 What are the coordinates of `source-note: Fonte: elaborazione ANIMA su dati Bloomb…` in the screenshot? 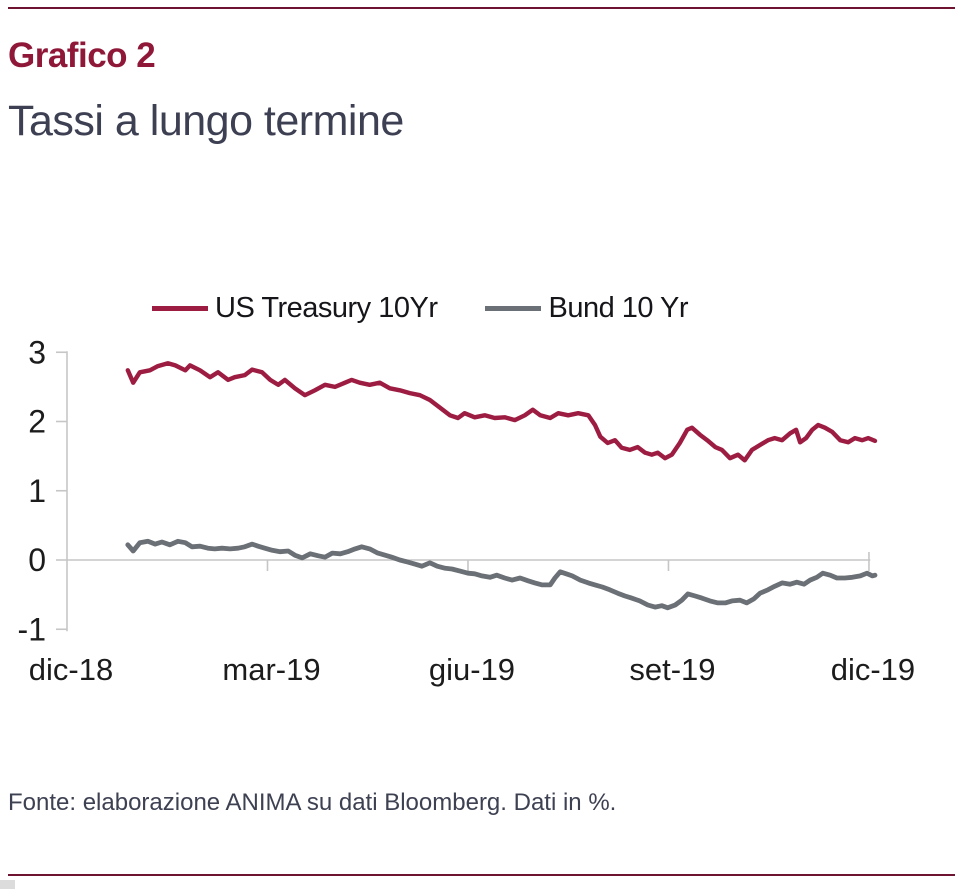 It's located at (312, 802).